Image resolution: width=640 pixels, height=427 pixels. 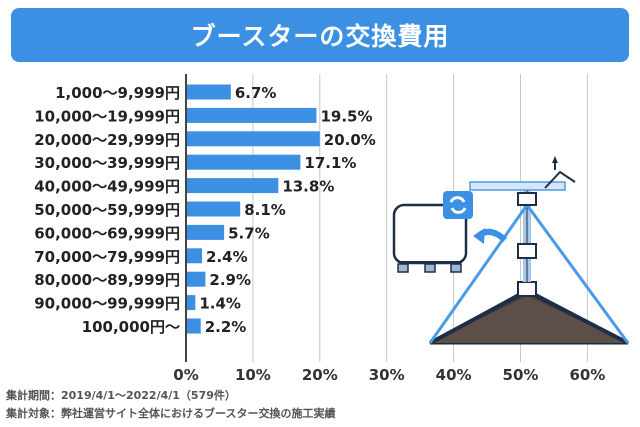 What do you see at coordinates (117, 93) in the screenshot?
I see `category-label: 1,000〜9,999円` at bounding box center [117, 93].